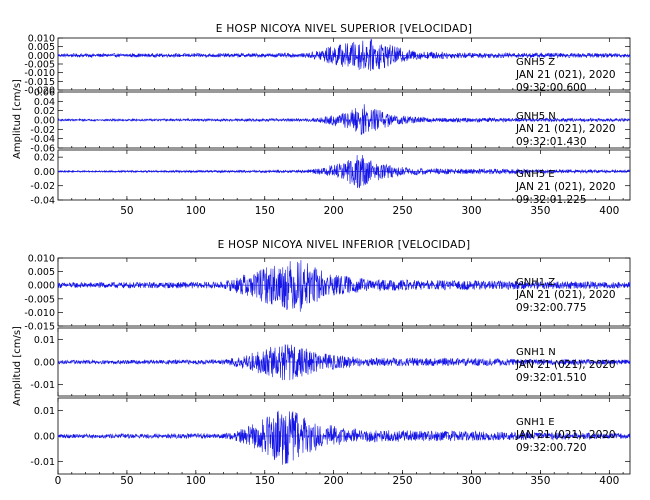 This screenshot has height=500, width=650. I want to click on y-tick-label: -0.06, so click(42, 149).